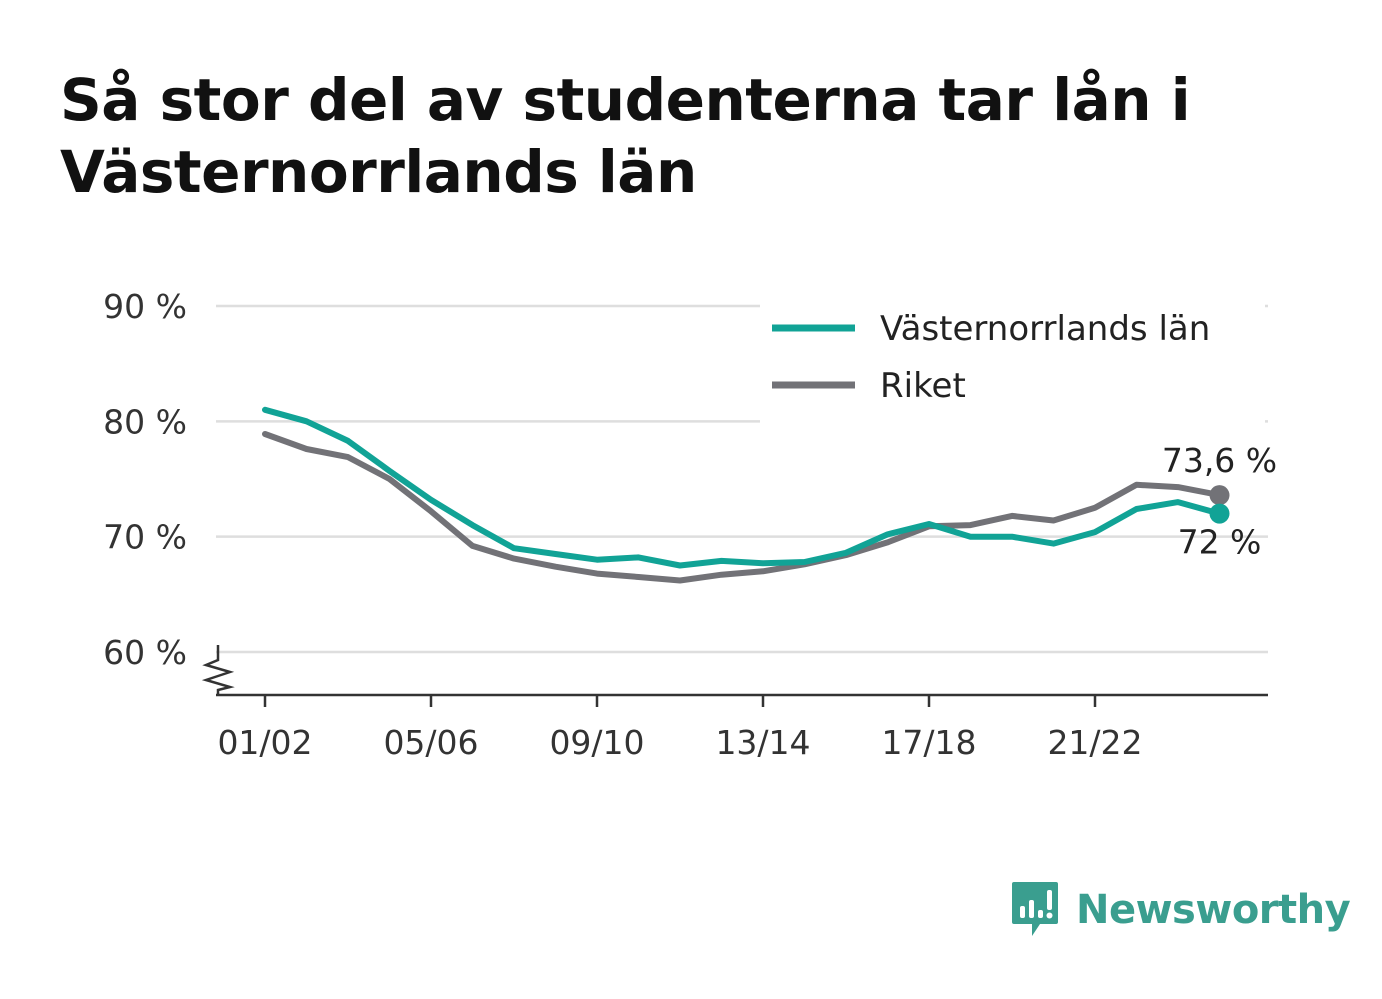 The width and height of the screenshot is (1382, 999). I want to click on y-tick-label: 70 %, so click(145, 537).